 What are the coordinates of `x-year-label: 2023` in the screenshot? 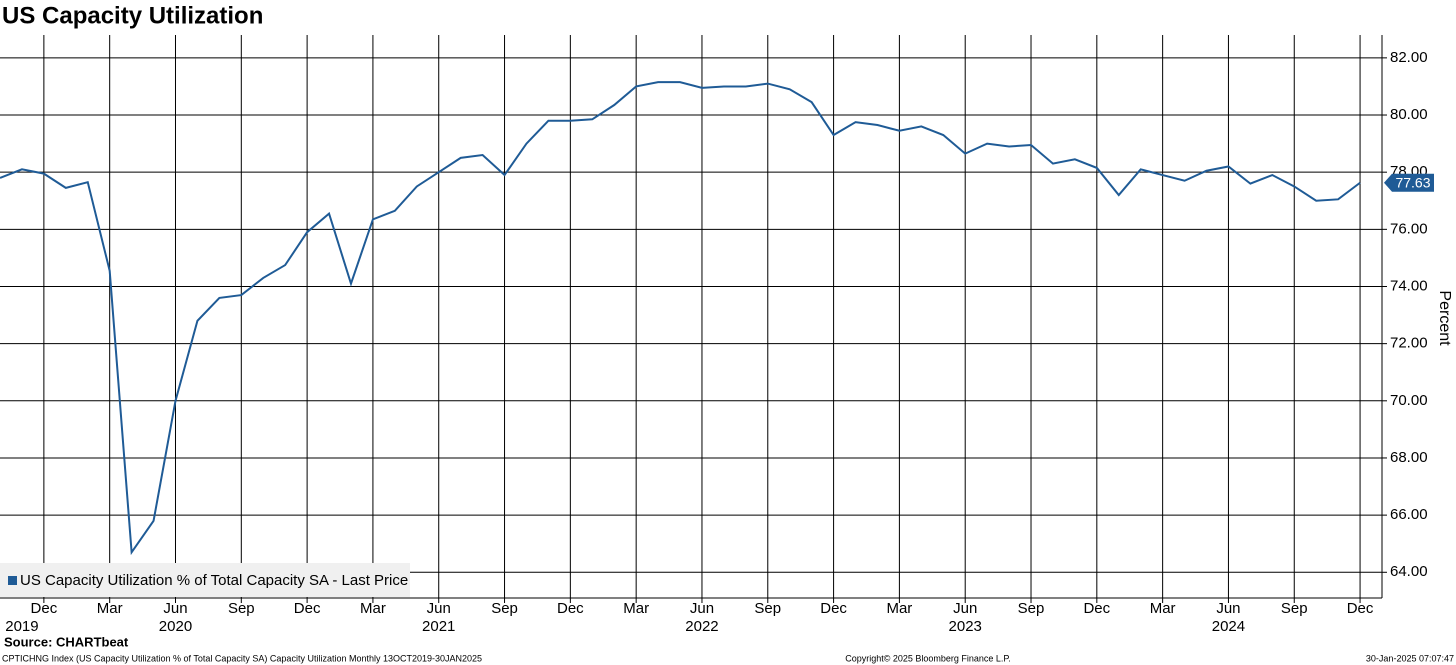 It's located at (965, 626).